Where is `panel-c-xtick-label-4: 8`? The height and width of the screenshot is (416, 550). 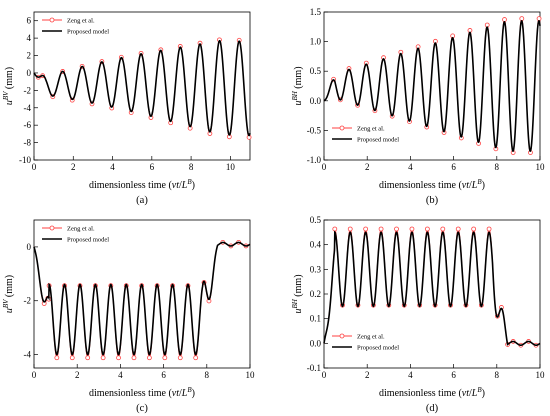
panel-c-xtick-label-4: 8 is located at coordinates (207, 375).